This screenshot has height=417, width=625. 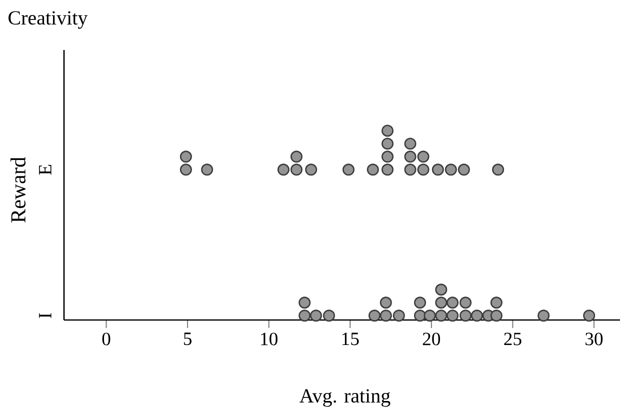 I want to click on y-tick-label: E, so click(x=45, y=169).